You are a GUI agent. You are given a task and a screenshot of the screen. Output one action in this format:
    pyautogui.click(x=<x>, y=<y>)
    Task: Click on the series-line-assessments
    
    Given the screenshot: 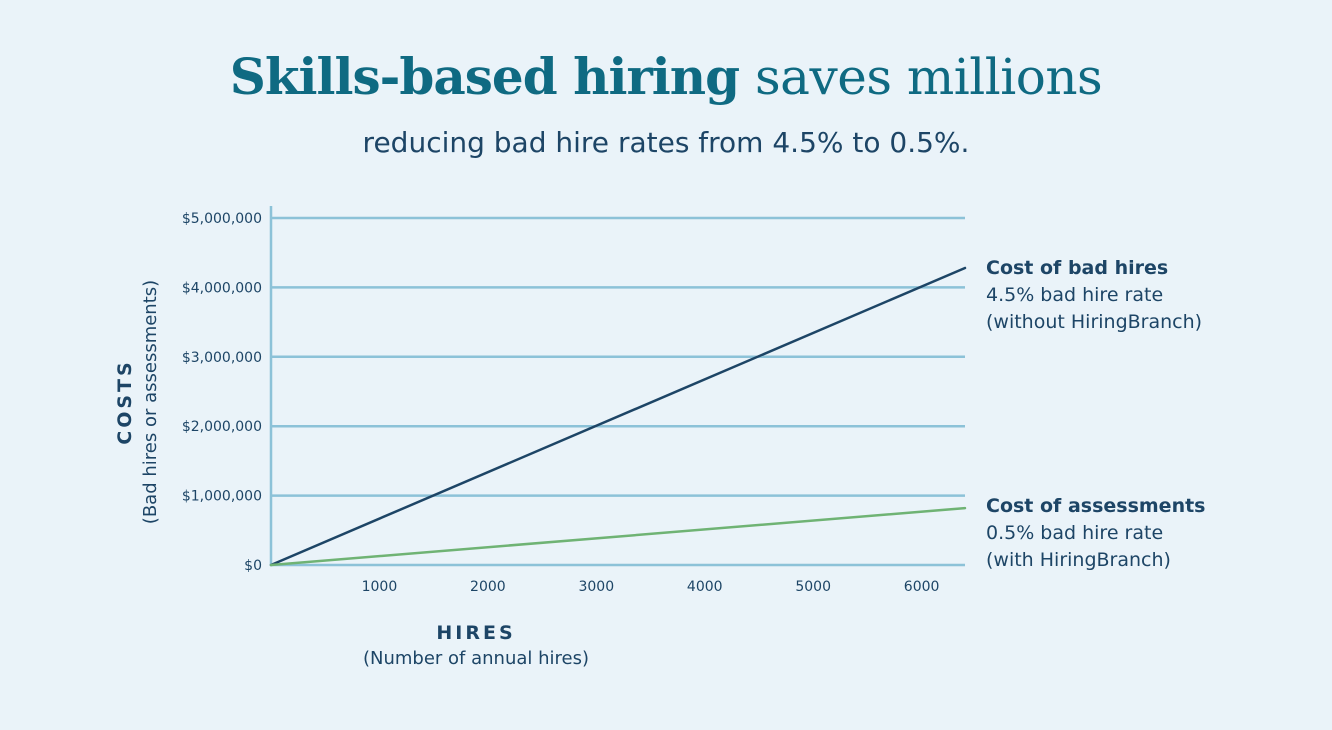 What is the action you would take?
    pyautogui.click(x=618, y=536)
    